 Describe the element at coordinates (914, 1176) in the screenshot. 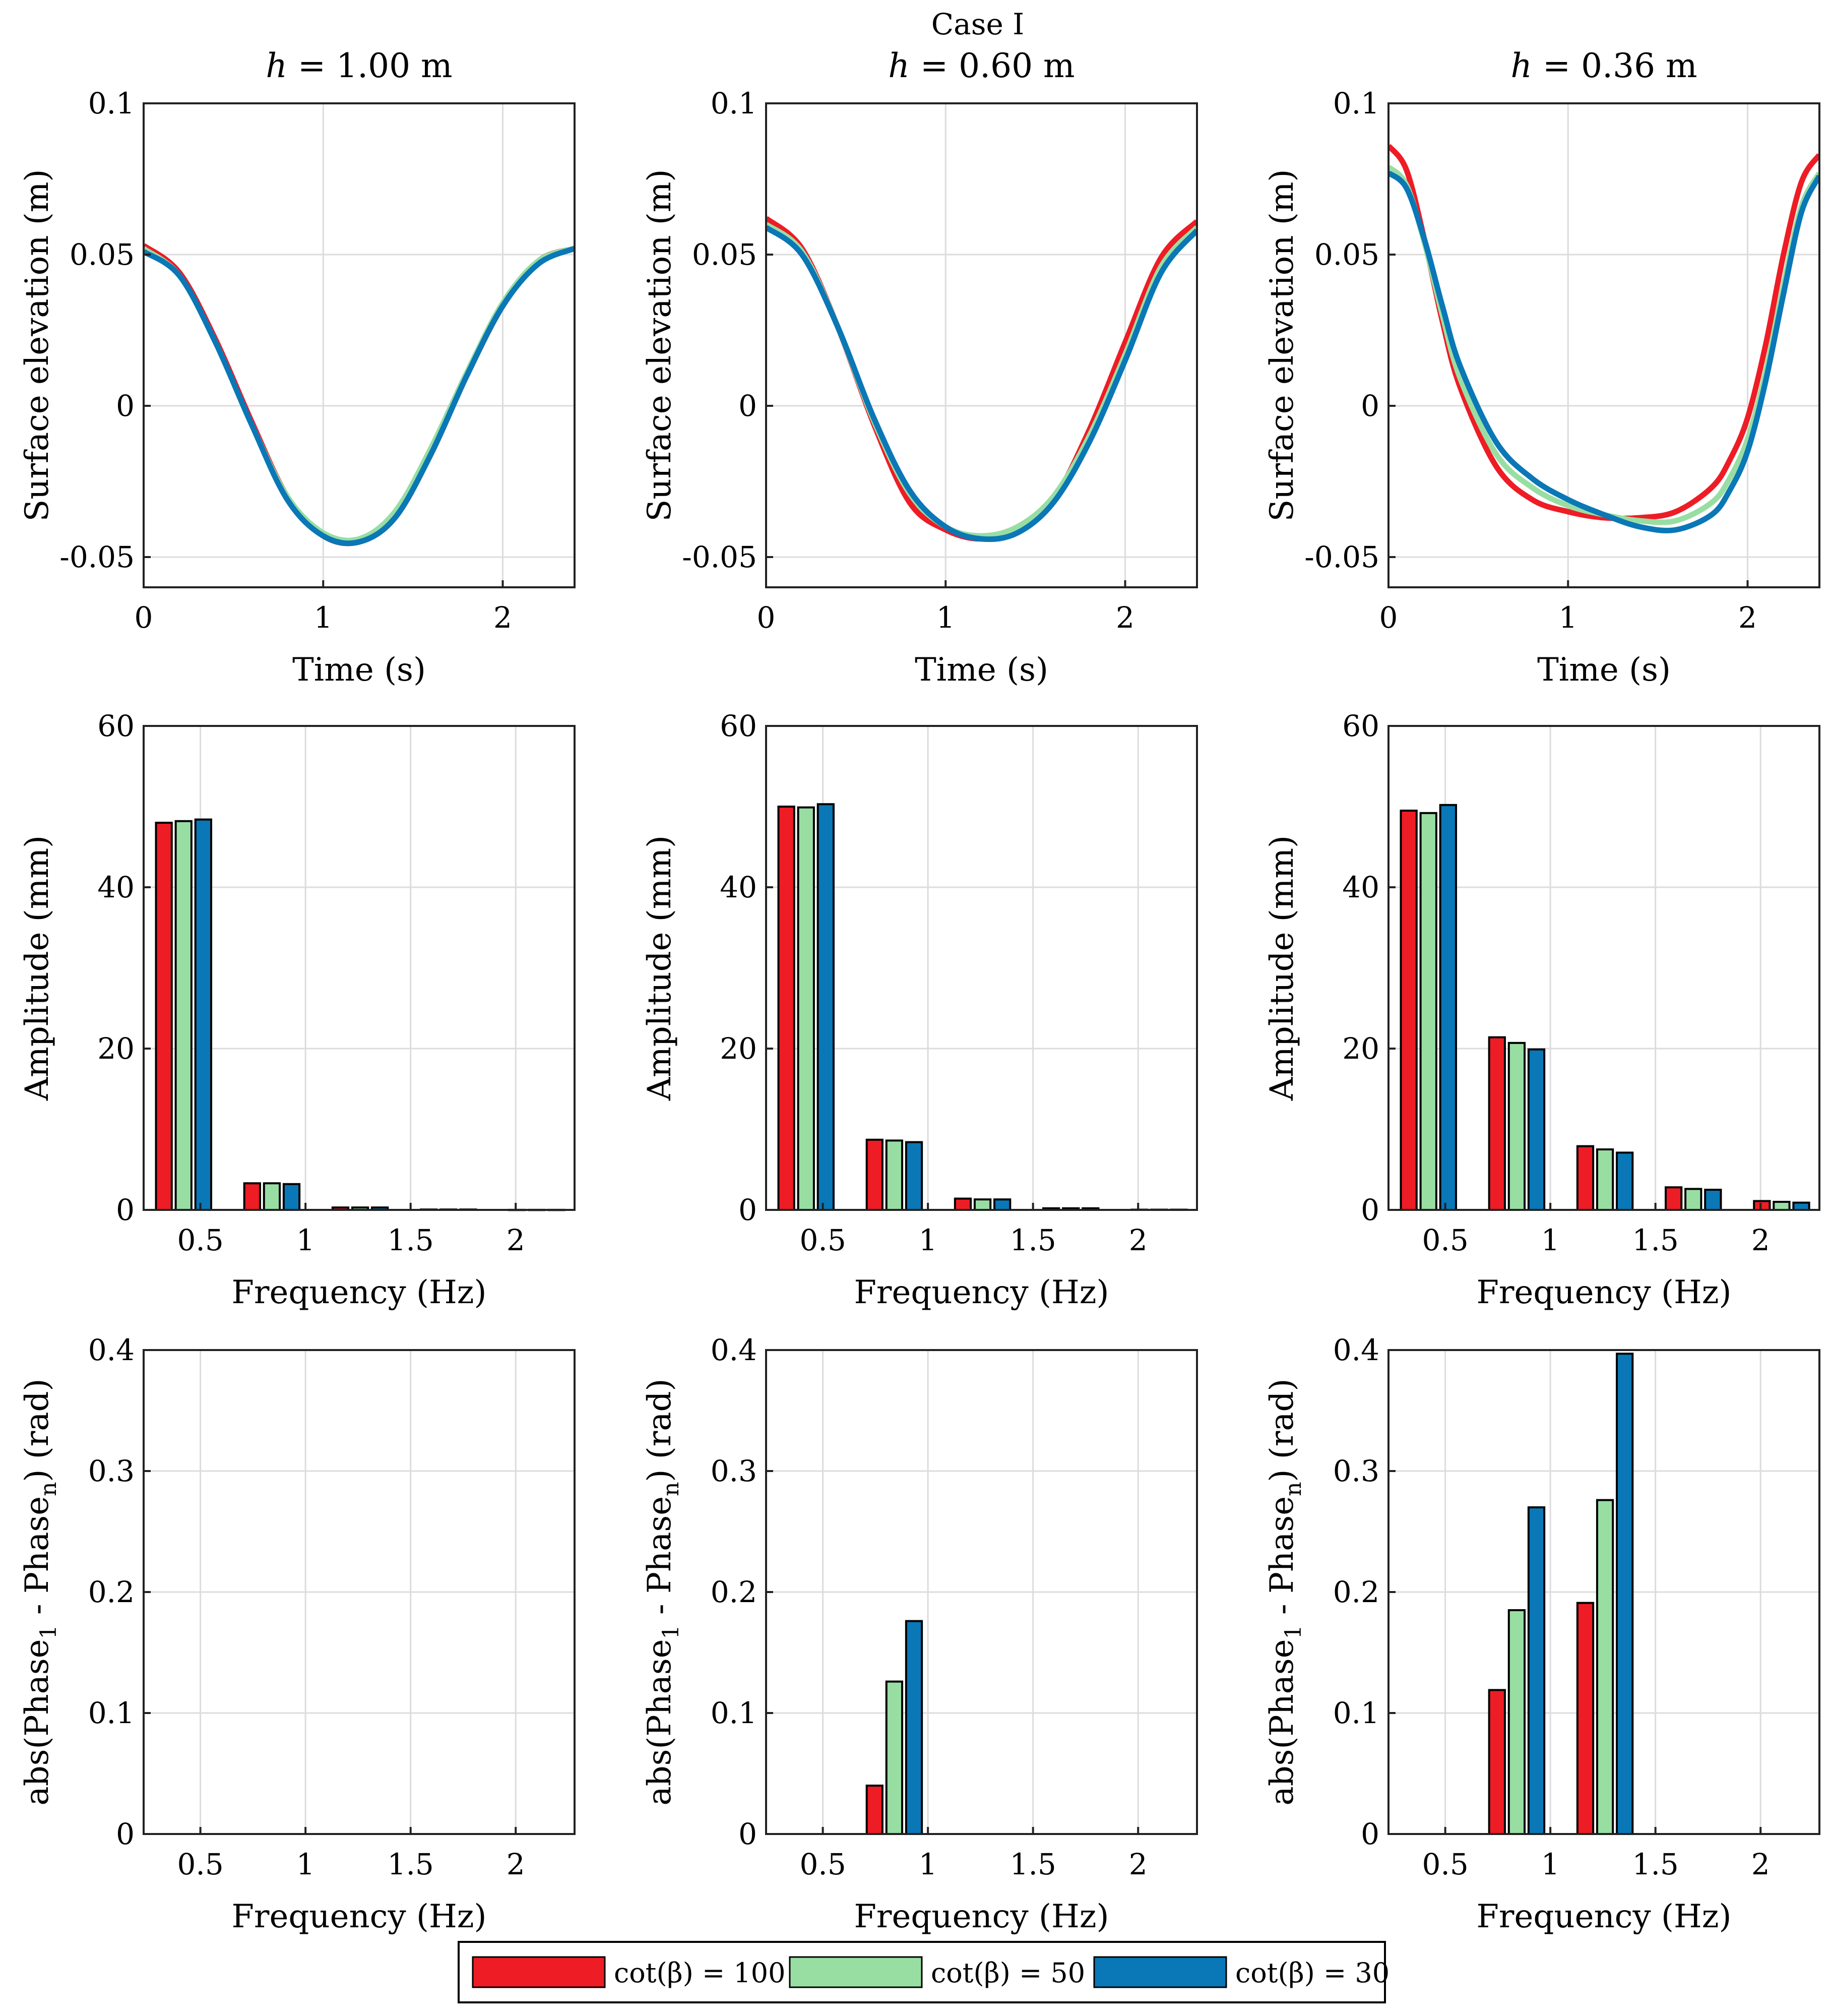

I see `bar-amp-h060-f2-s3` at that location.